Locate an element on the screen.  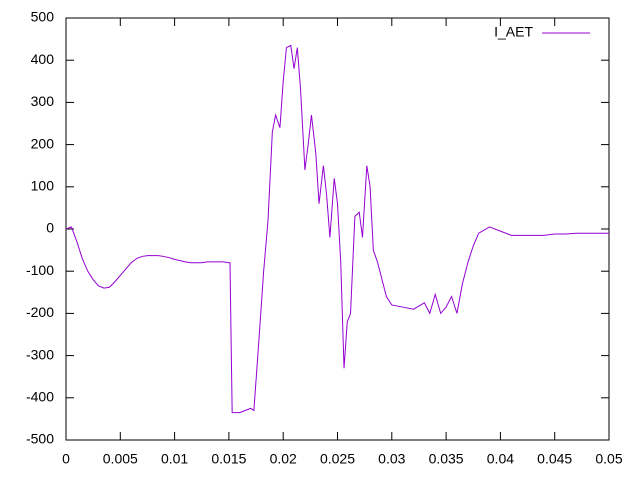
y-tick-label: -100 is located at coordinates (40, 270).